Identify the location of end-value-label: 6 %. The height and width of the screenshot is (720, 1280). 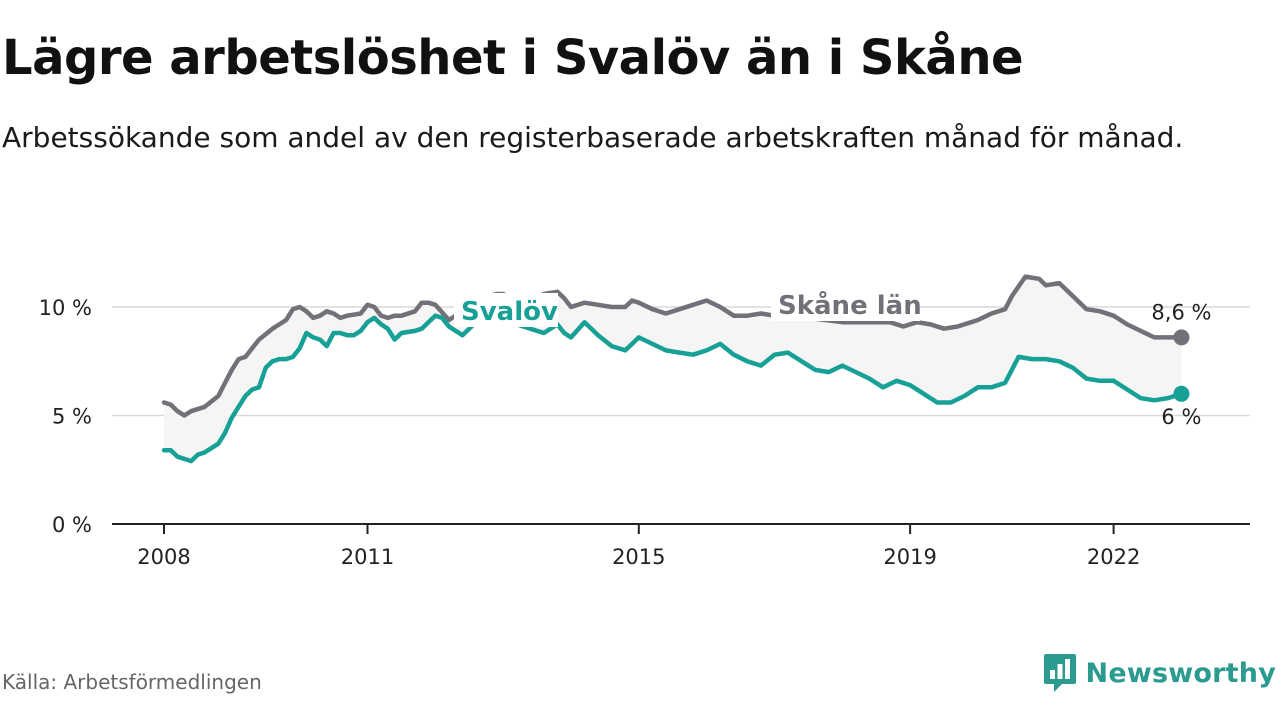
(1181, 417).